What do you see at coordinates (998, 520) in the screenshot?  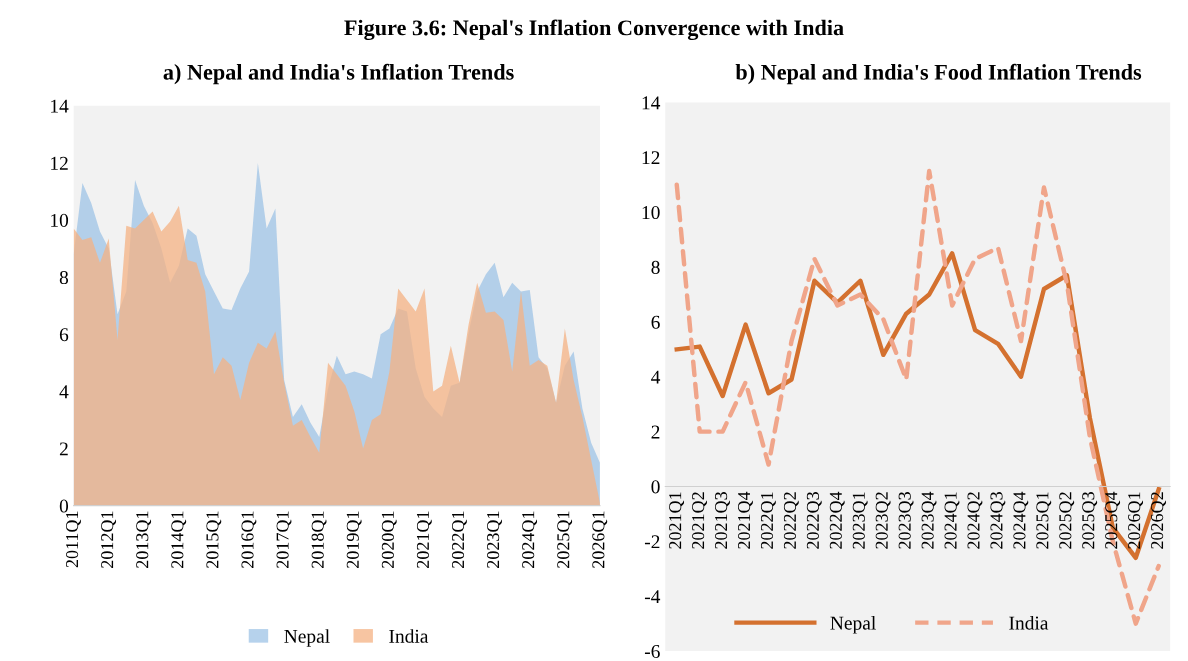 I see `x-tick-label: 2024Q3` at bounding box center [998, 520].